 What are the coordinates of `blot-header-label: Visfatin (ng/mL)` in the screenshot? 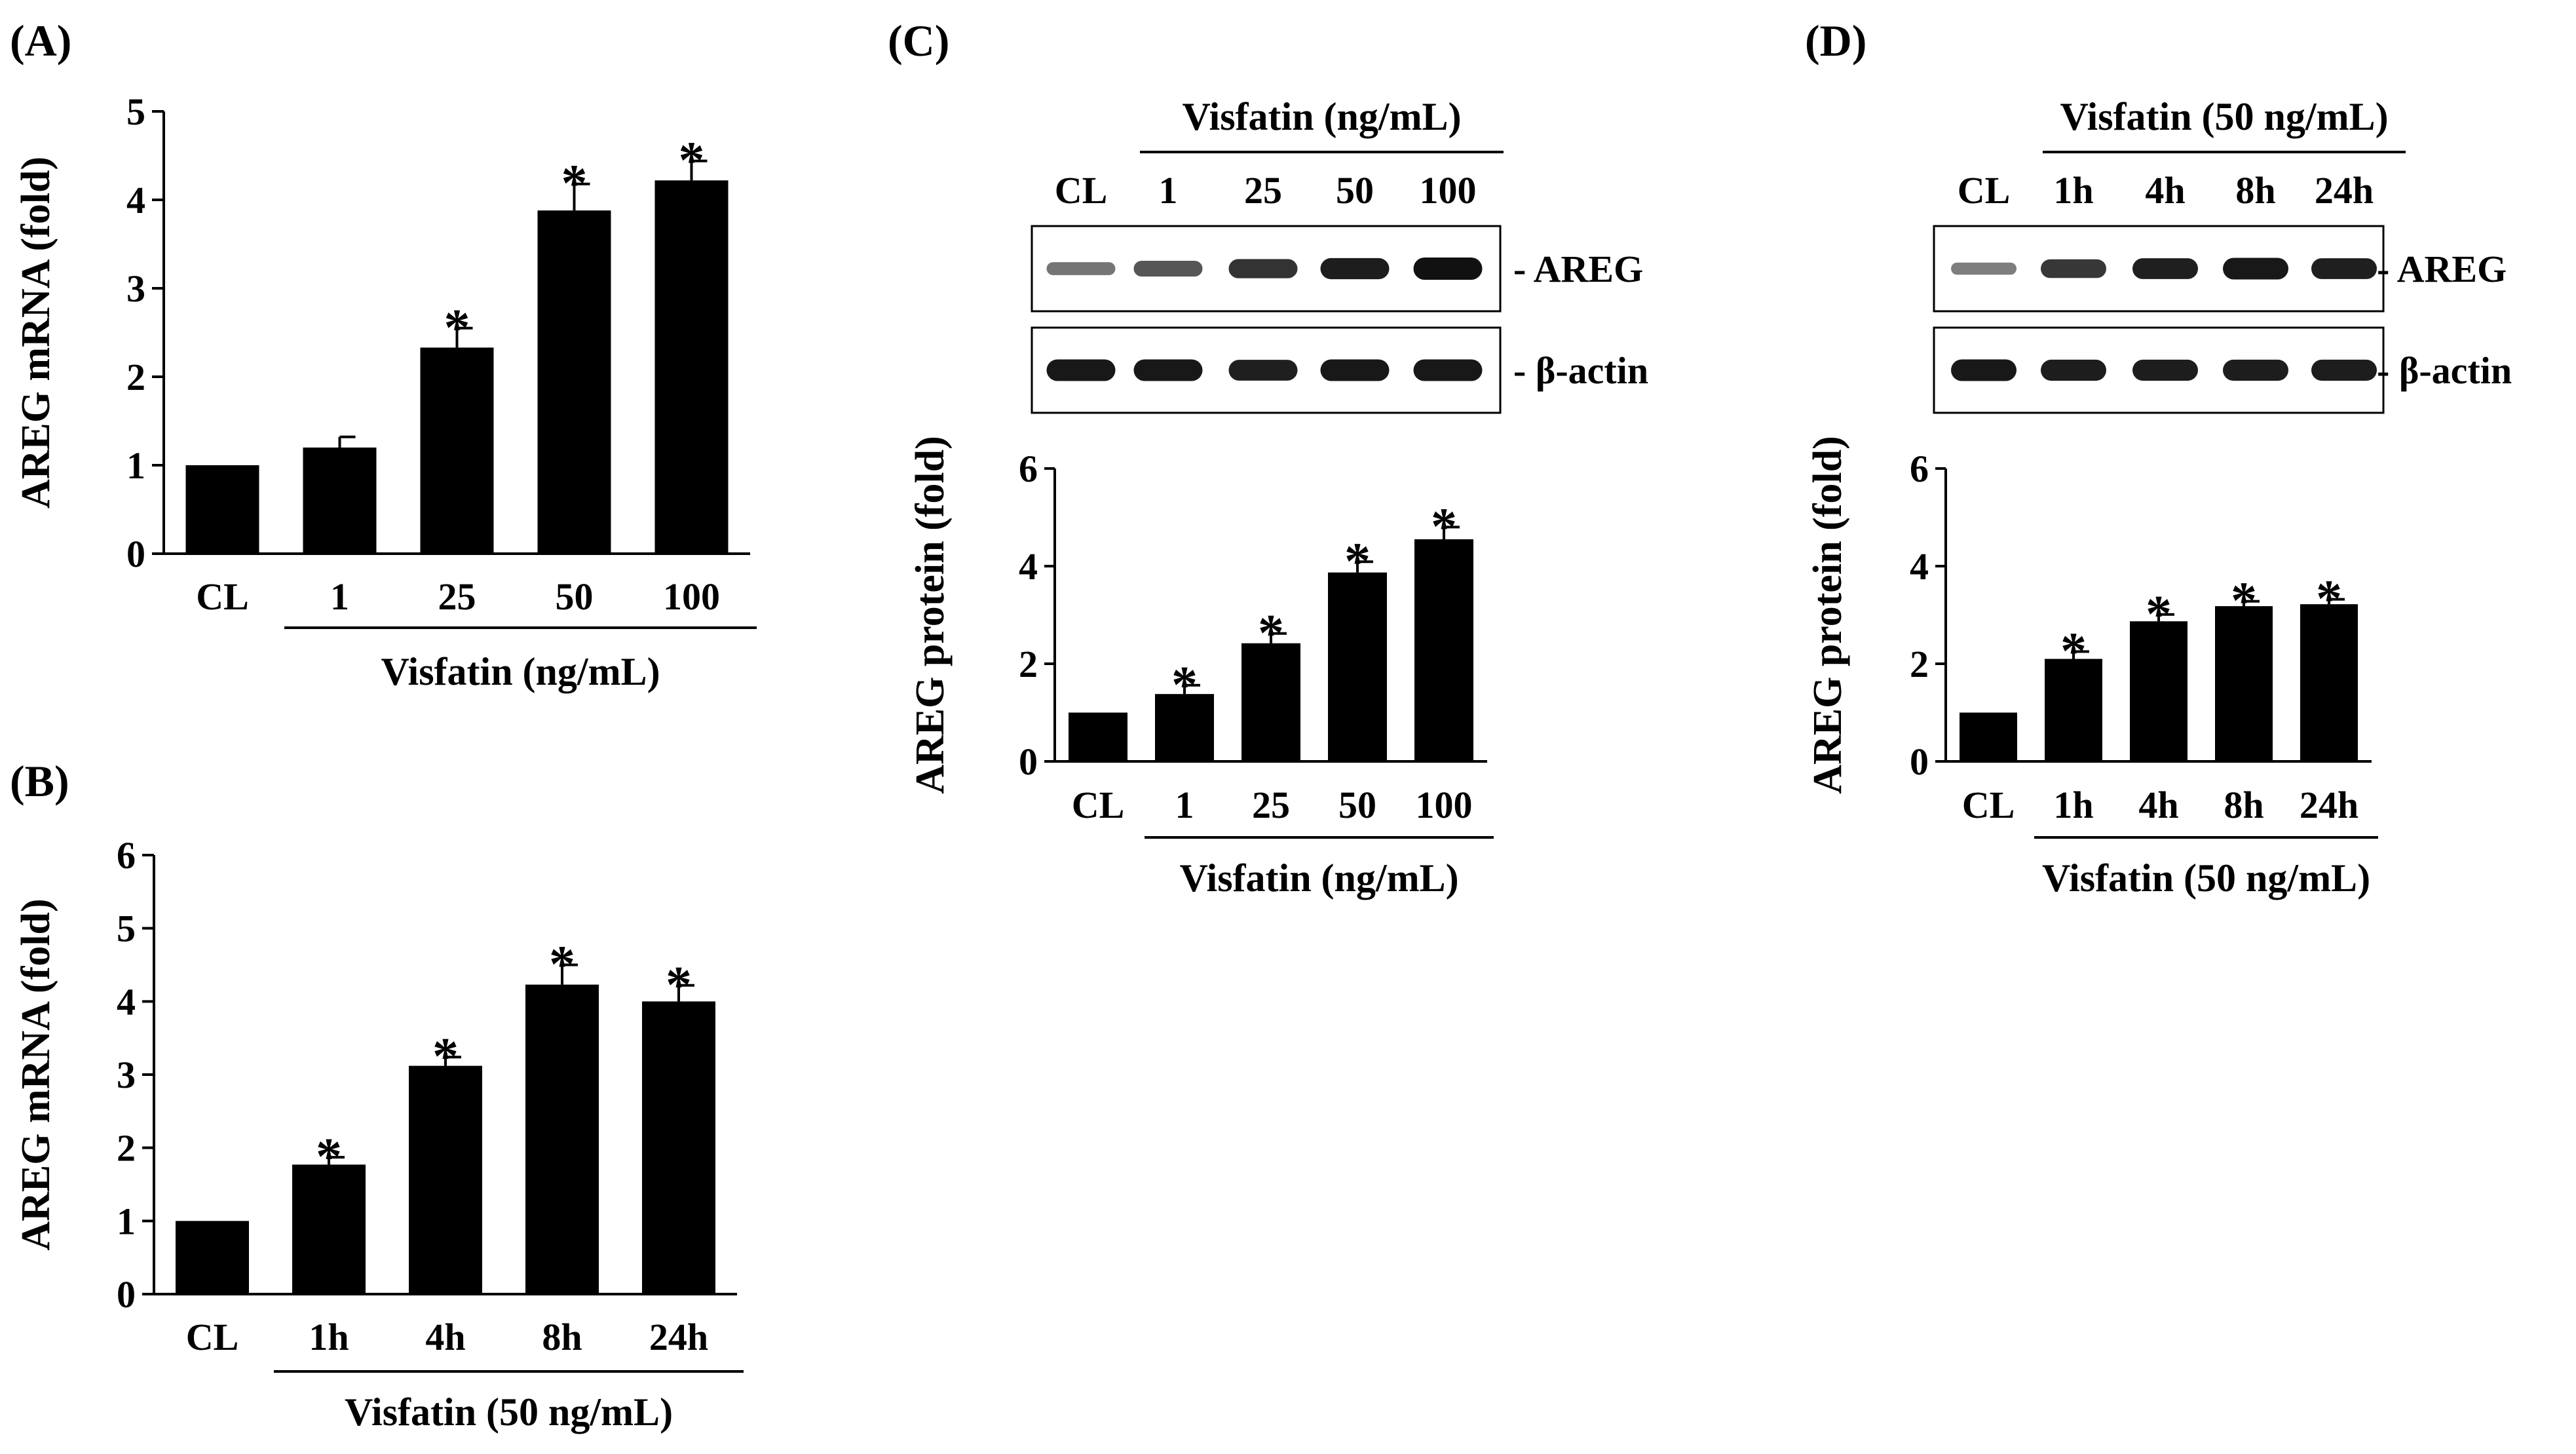 It's located at (1321, 116).